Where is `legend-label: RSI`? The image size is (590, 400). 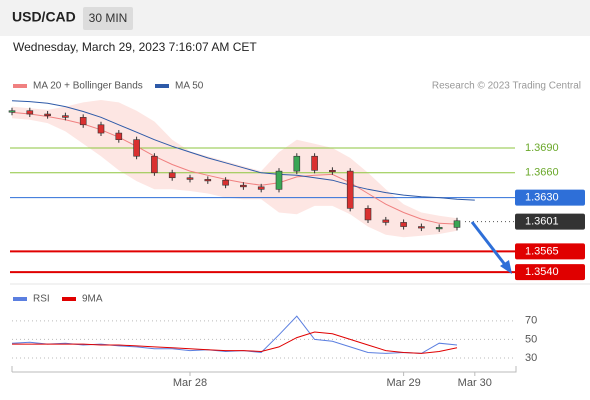 legend-label: RSI is located at coordinates (41, 299).